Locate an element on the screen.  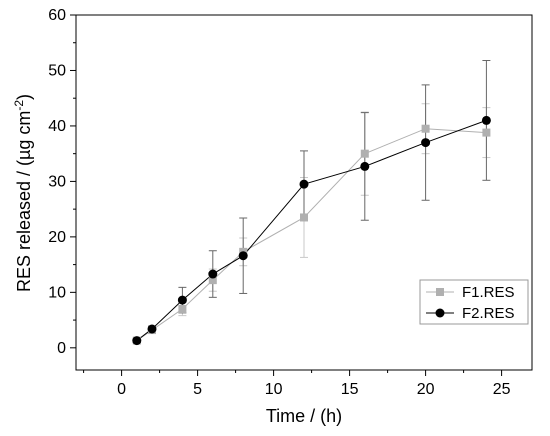
y-axis-title-superscript: -2 is located at coordinates (19, 105).